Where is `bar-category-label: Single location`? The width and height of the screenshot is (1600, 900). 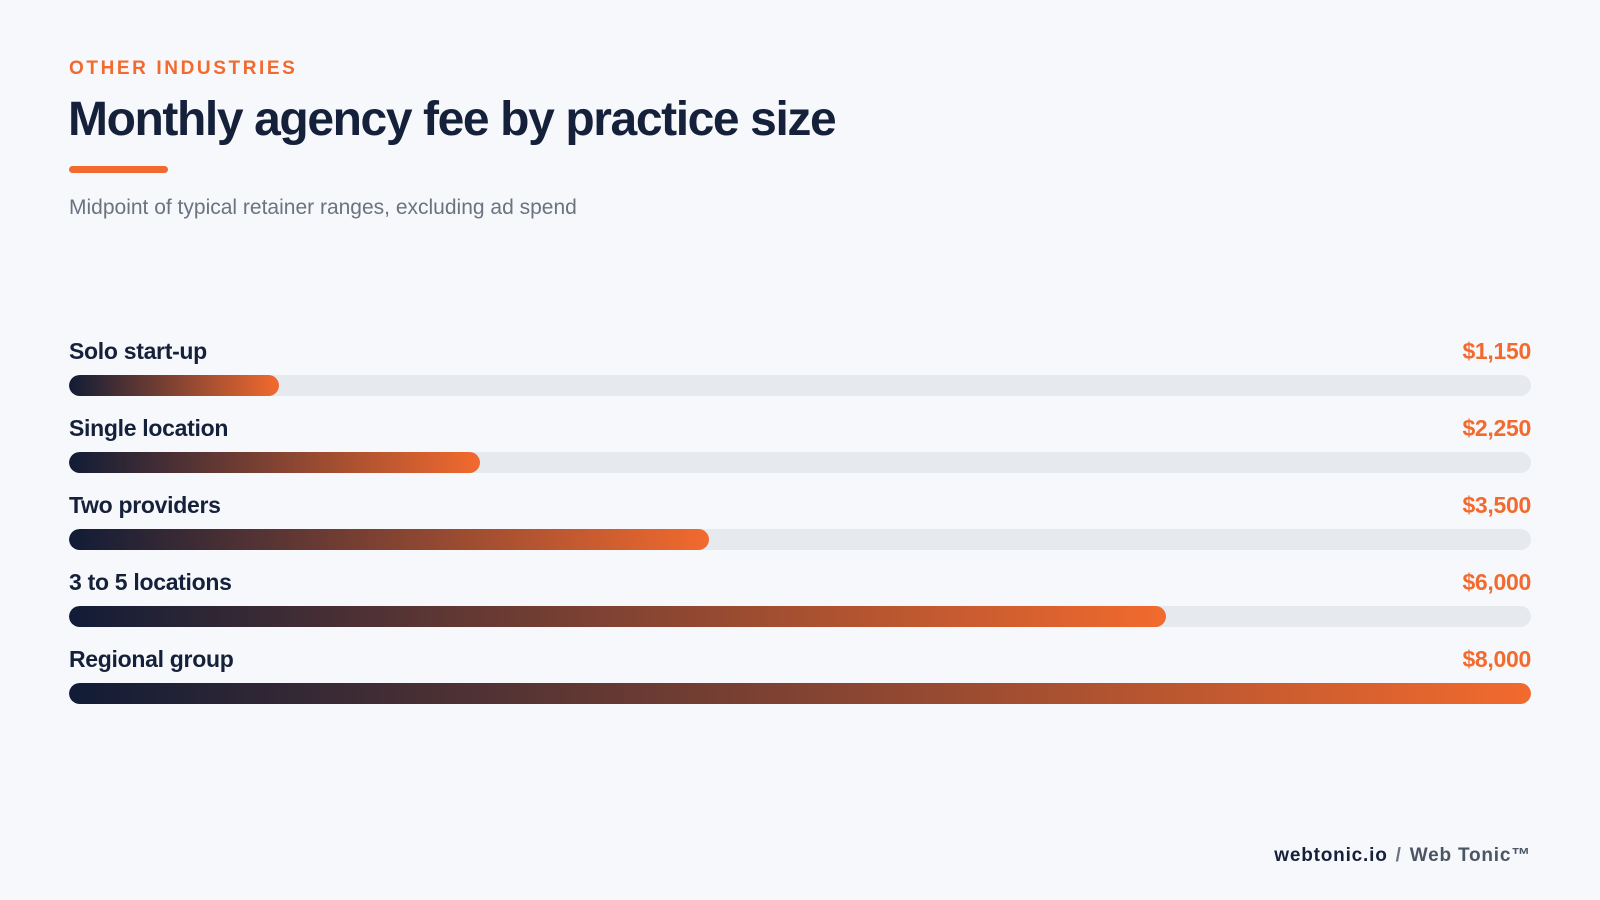 bar-category-label: Single location is located at coordinates (149, 428).